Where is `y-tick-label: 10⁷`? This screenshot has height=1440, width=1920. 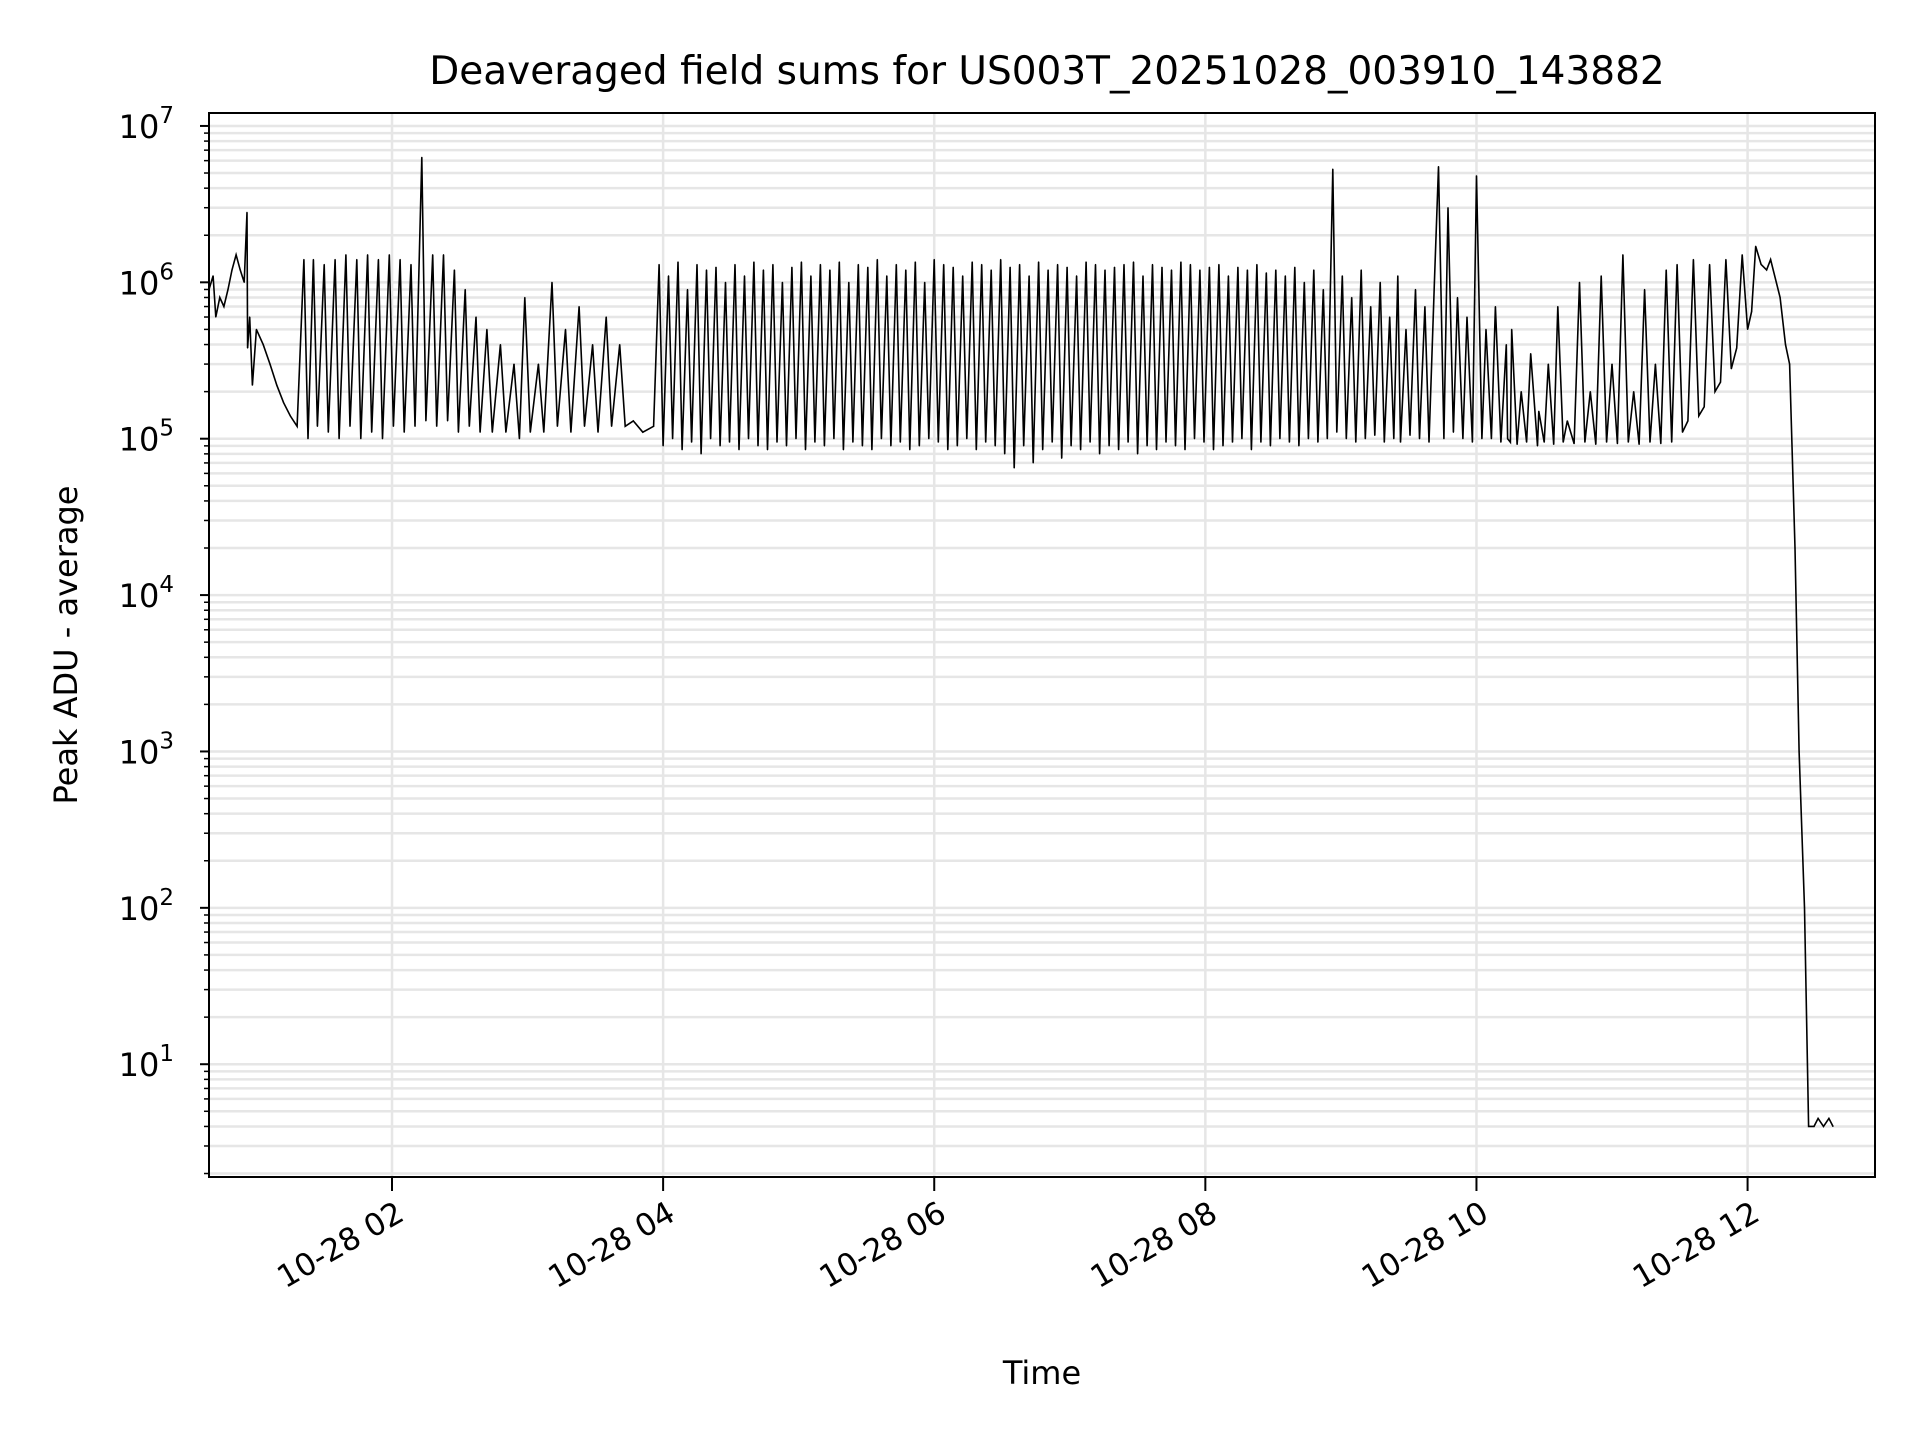 y-tick-label: 10⁷ is located at coordinates (146, 124).